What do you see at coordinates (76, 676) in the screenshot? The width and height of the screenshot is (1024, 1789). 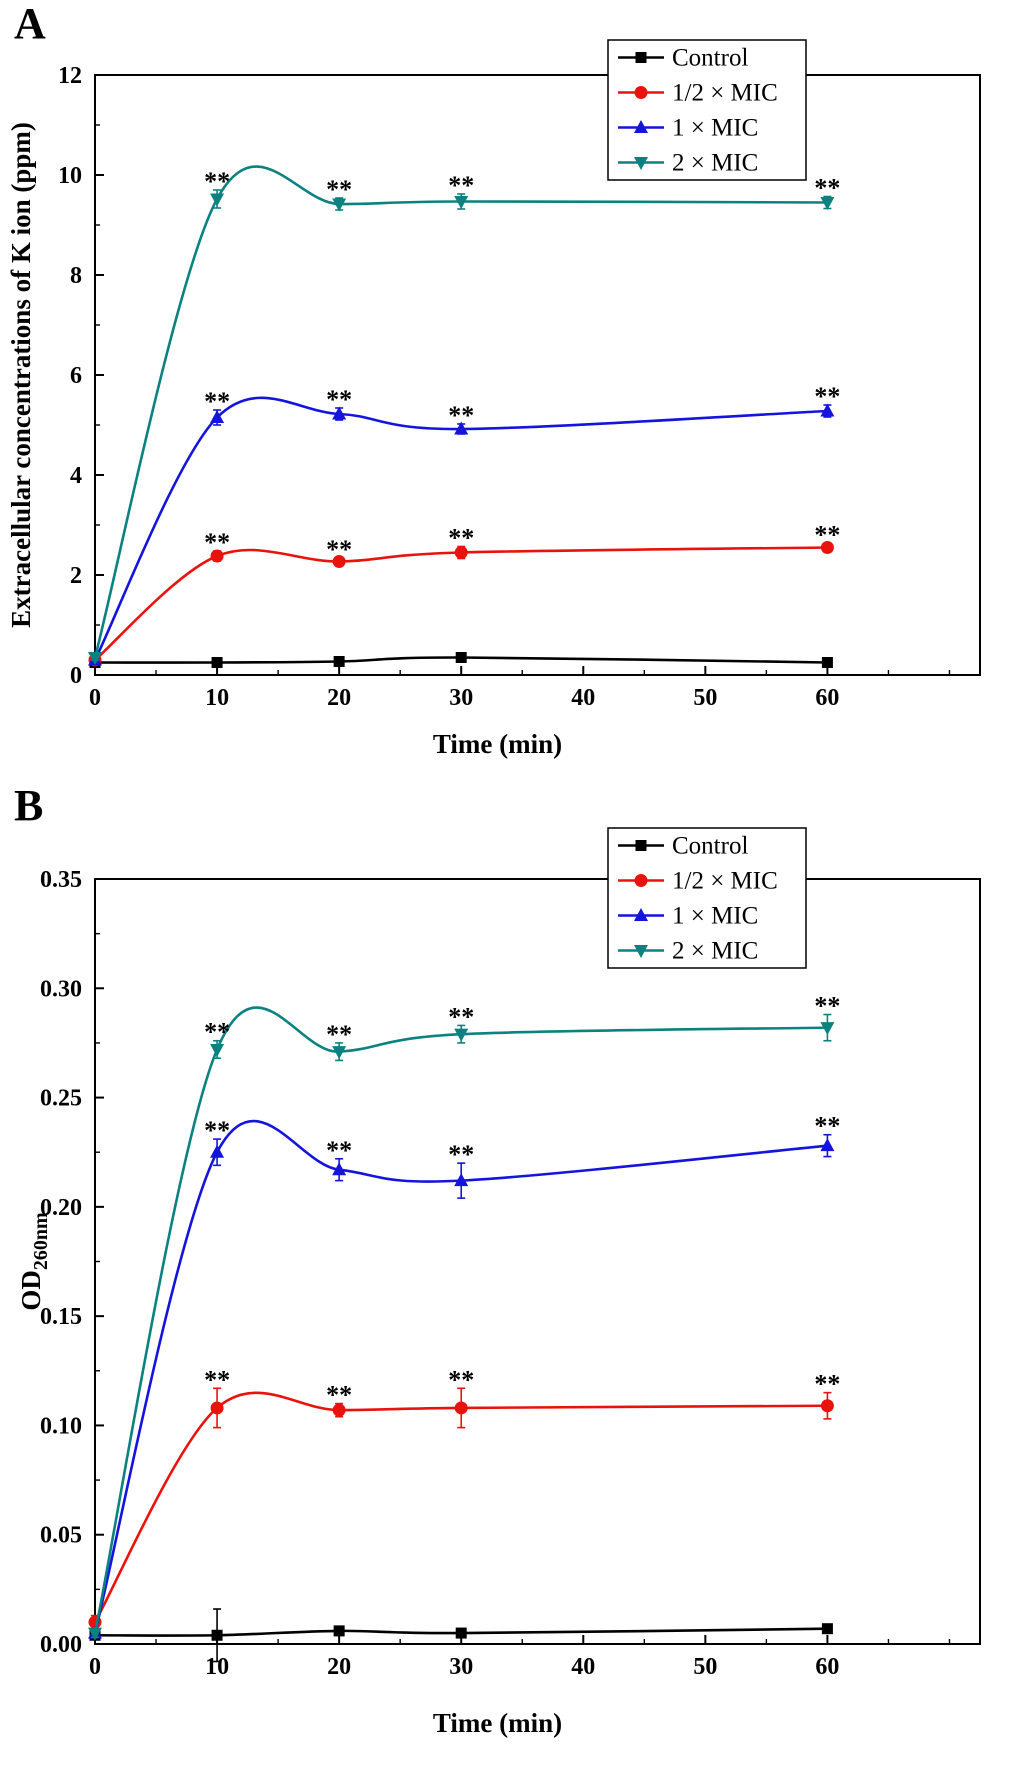 I see `y-tick-label: 0` at bounding box center [76, 676].